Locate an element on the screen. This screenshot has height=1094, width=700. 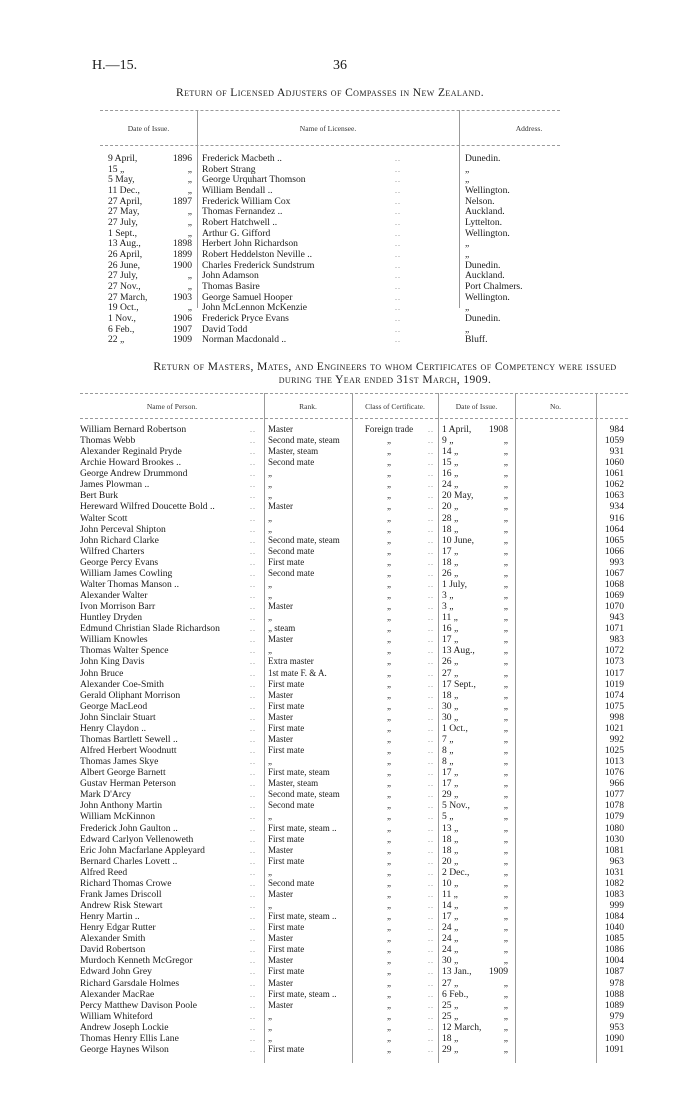
person-name: Frank James Driscoll is located at coordinates (121, 894).